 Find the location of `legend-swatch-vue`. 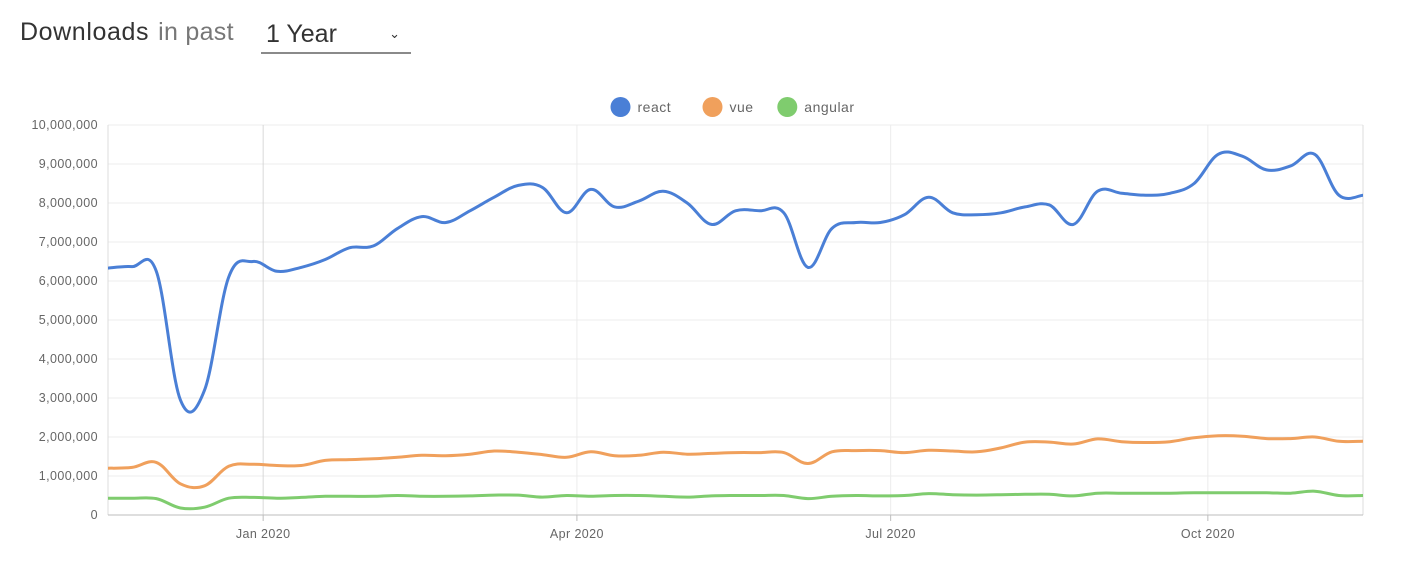

legend-swatch-vue is located at coordinates (712, 107).